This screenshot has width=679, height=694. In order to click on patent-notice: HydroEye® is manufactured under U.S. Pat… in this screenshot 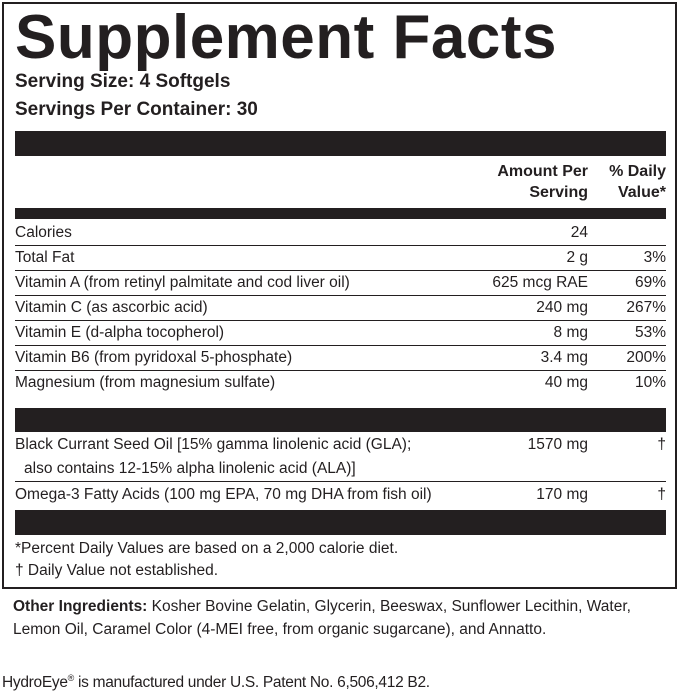, I will do `click(216, 682)`.